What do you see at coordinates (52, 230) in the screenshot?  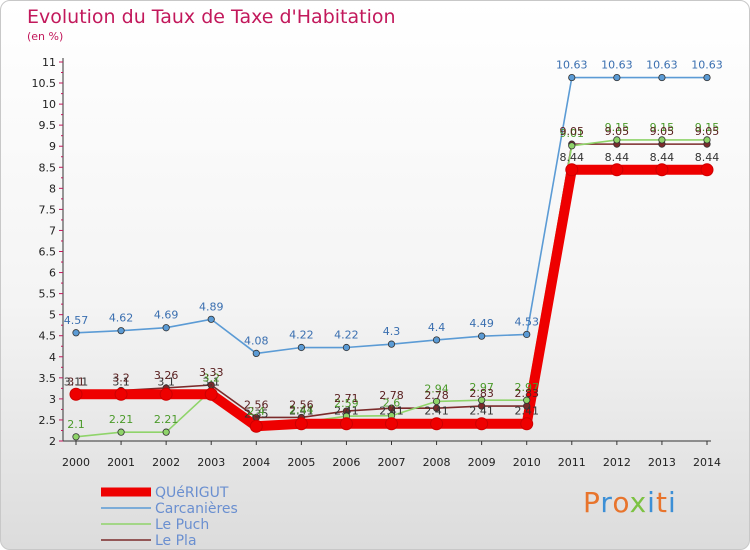 I see `y-tick-label: 7` at bounding box center [52, 230].